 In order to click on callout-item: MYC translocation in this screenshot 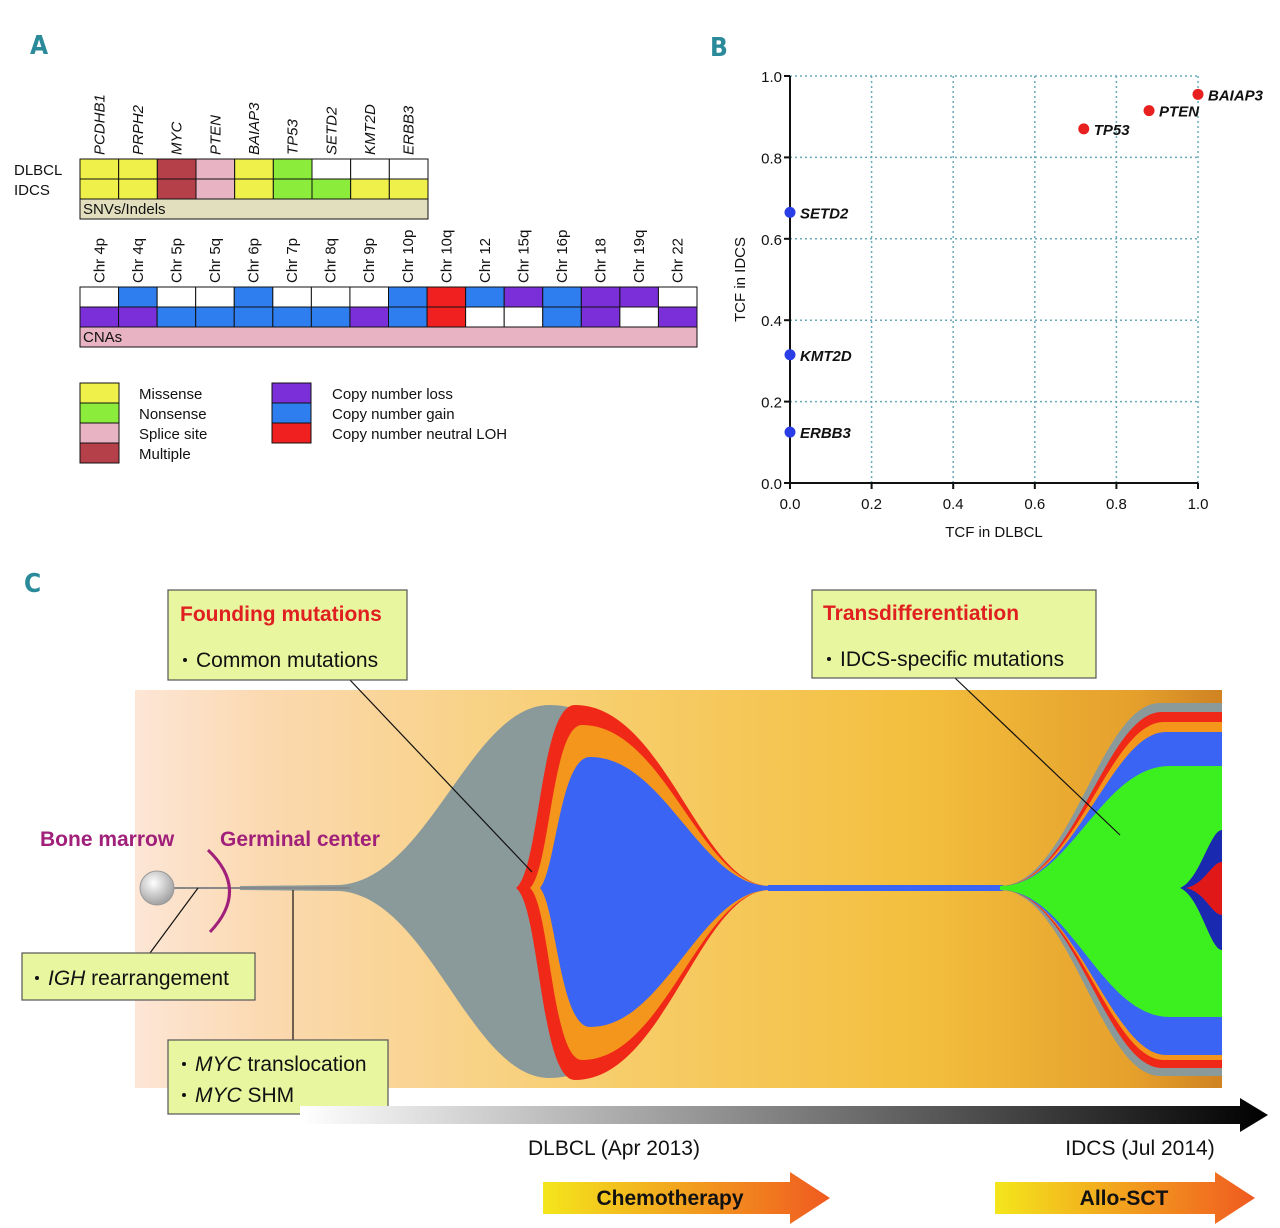, I will do `click(281, 1064)`.